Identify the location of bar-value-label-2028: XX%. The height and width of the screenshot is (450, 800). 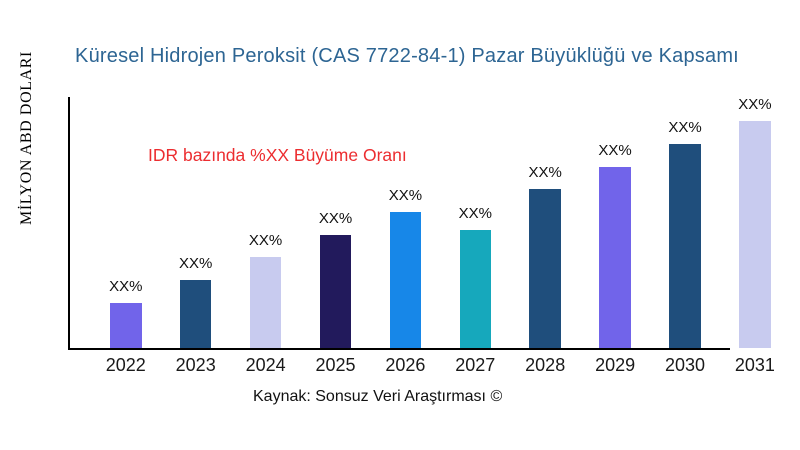
(545, 173).